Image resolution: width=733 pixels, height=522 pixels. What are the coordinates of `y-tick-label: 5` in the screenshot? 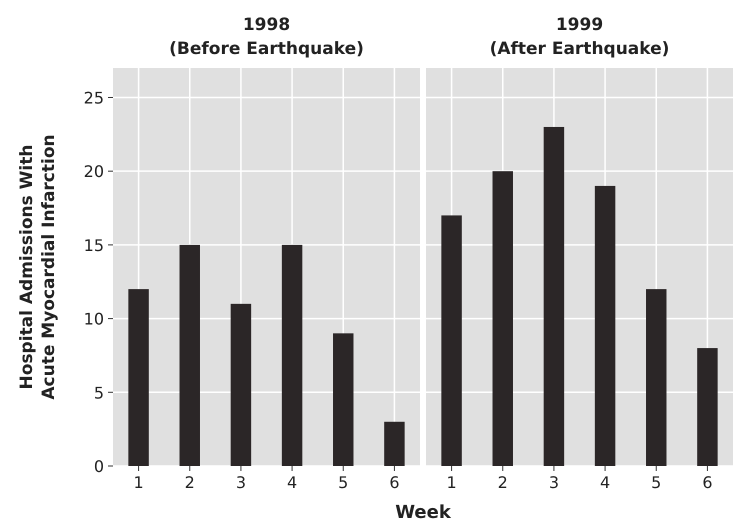 It's located at (99, 392).